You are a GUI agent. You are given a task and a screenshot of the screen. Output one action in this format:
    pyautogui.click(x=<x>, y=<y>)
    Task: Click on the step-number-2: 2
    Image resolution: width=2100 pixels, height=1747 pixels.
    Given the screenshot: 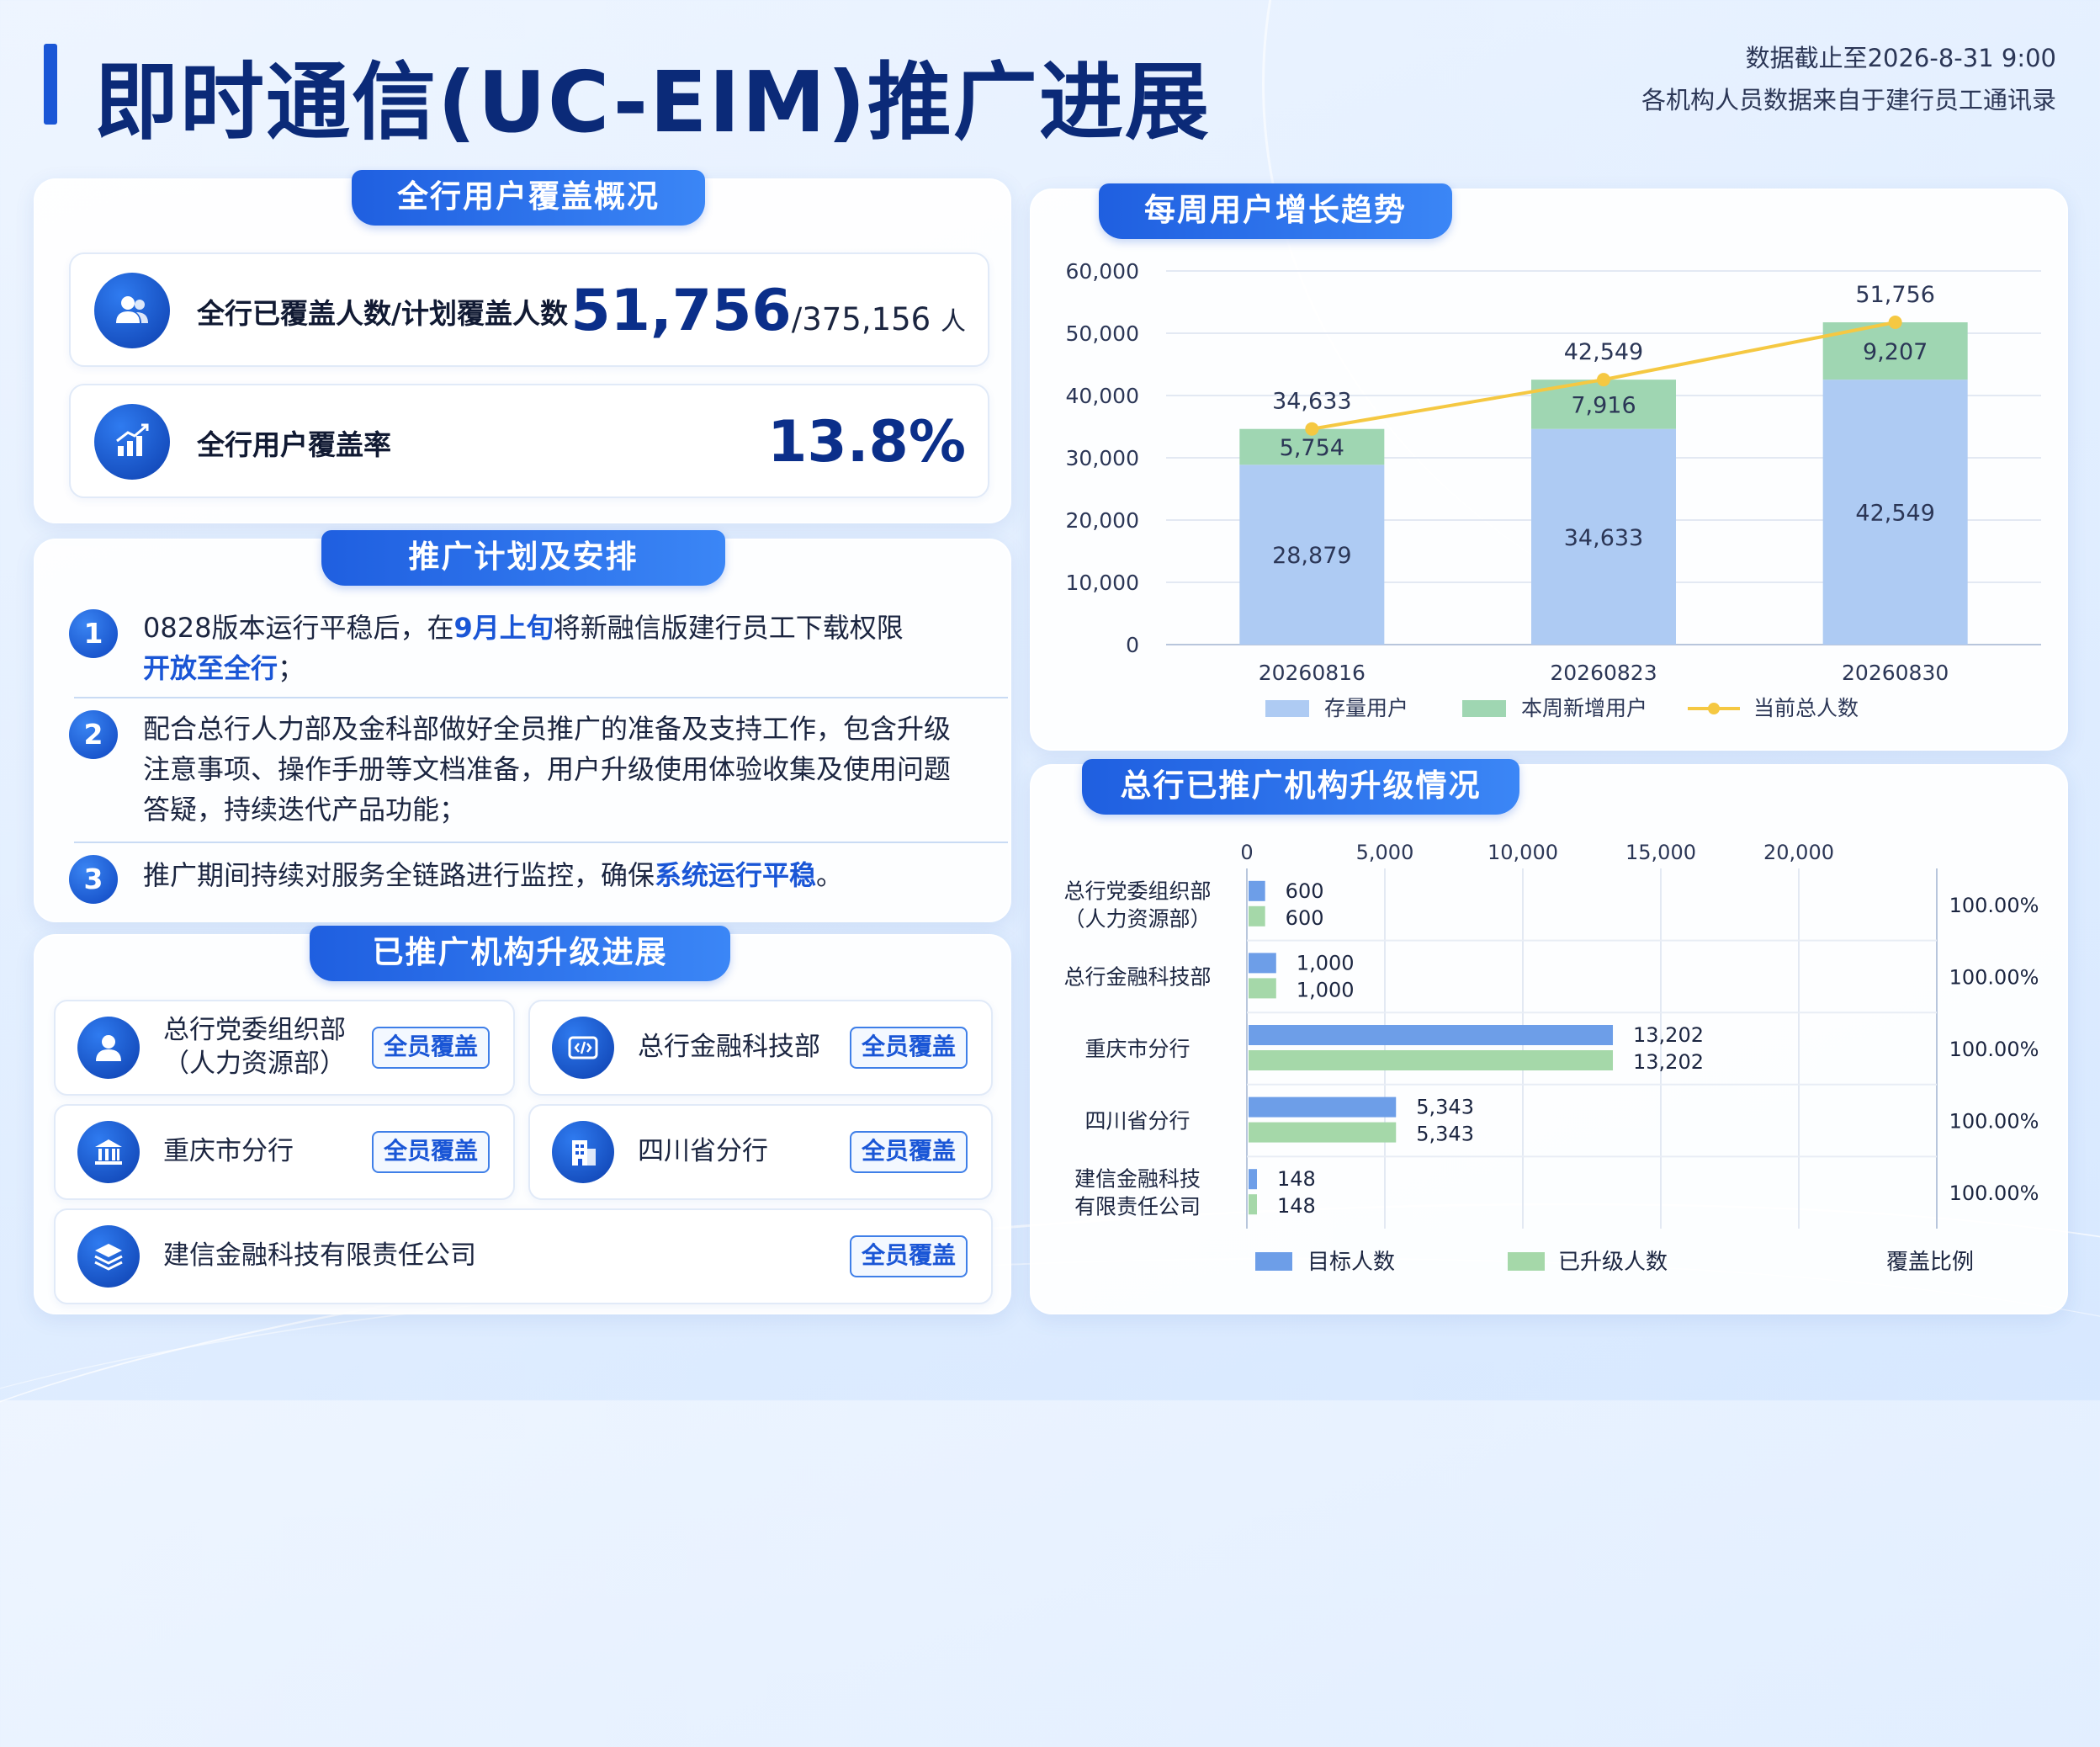 What is the action you would take?
    pyautogui.click(x=93, y=734)
    